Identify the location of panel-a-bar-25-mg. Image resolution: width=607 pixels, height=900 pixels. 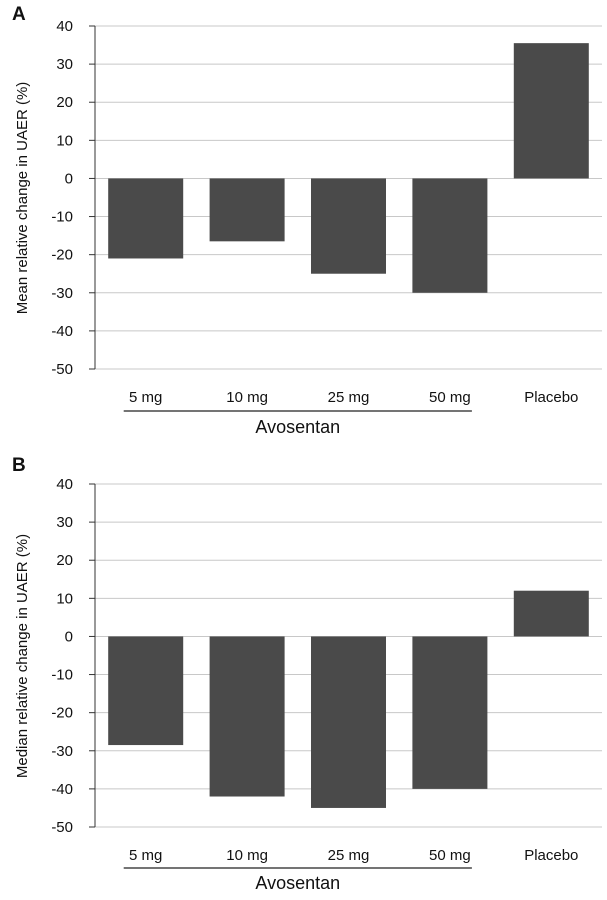
(348, 226).